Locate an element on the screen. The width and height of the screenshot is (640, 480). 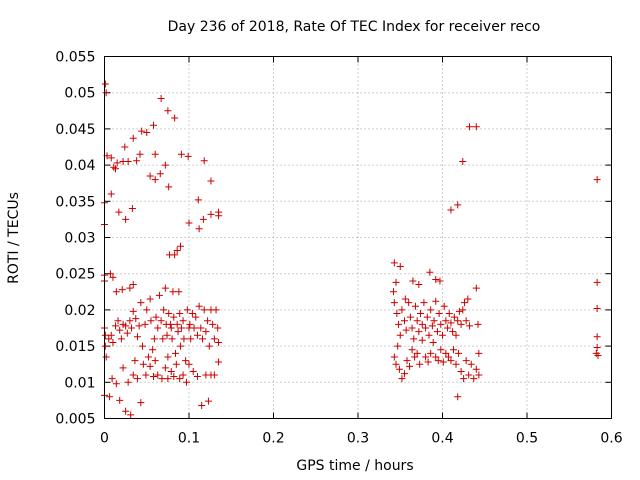
x-tick-label: 0.6 is located at coordinates (611, 439).